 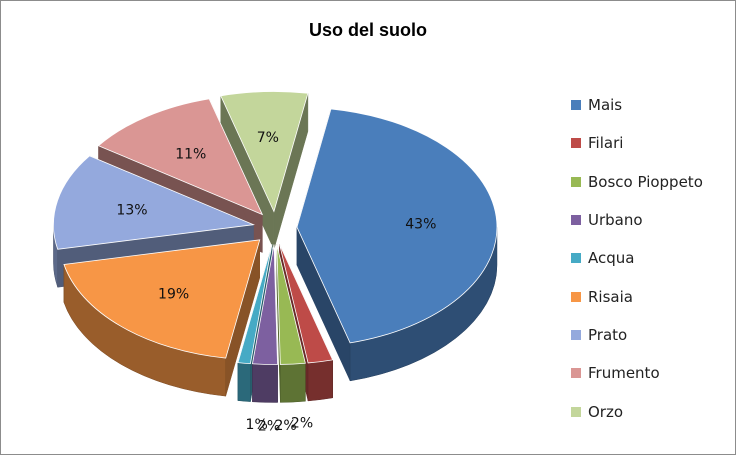 What do you see at coordinates (173, 294) in the screenshot?
I see `data-label-risaia: 19%` at bounding box center [173, 294].